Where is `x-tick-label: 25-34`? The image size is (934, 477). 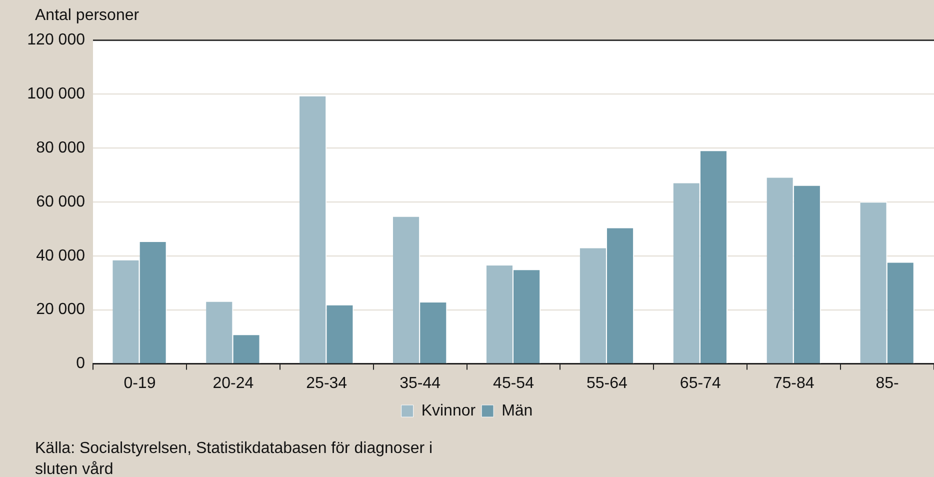
x-tick-label: 25-34 is located at coordinates (327, 383).